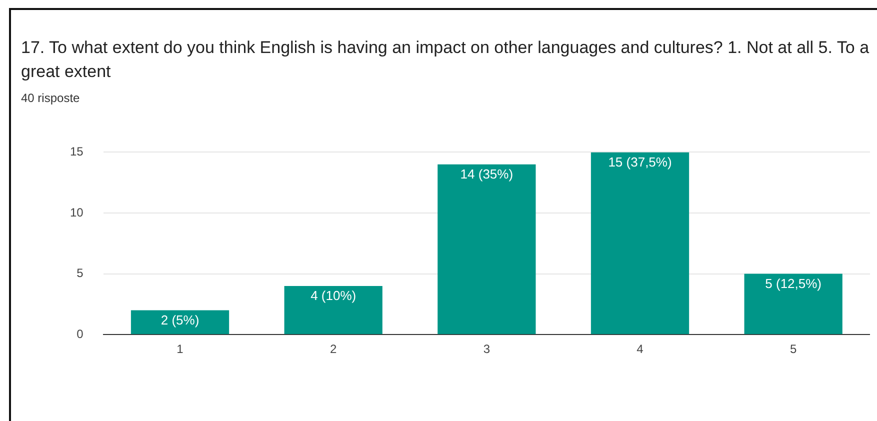 The image size is (877, 421). I want to click on data-label: 5 (12,5%), so click(793, 283).